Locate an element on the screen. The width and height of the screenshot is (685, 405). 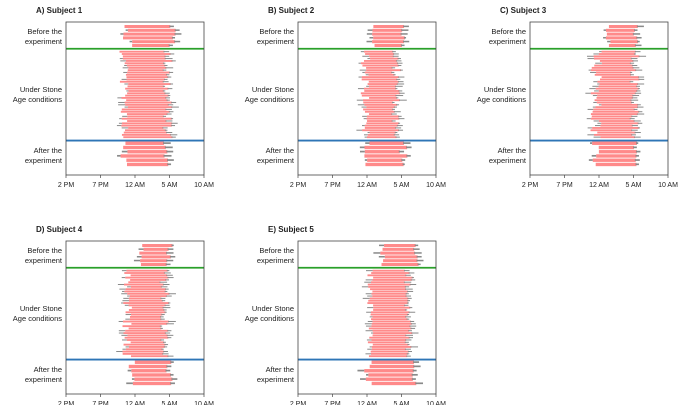
row-label: Under Stone Age conditions is located at coordinates (37, 313).